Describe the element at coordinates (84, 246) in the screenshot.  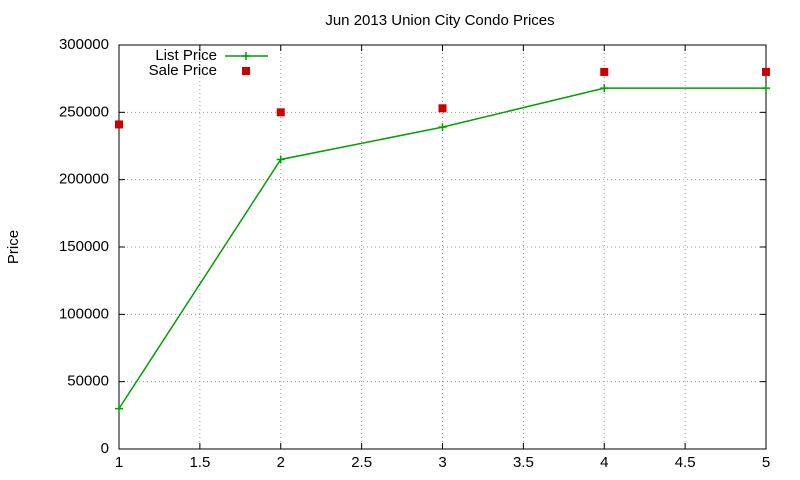
I see `y-tick-label: 150000` at that location.